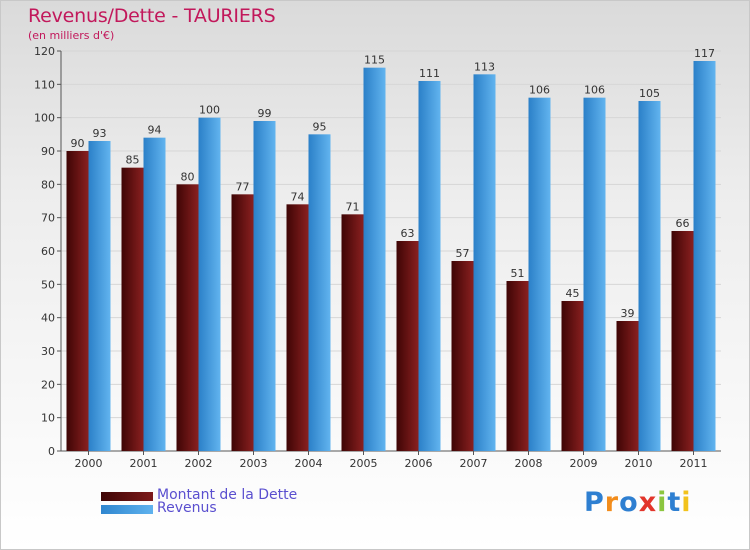 The width and height of the screenshot is (750, 550). I want to click on y-tick-label: 10, so click(48, 418).